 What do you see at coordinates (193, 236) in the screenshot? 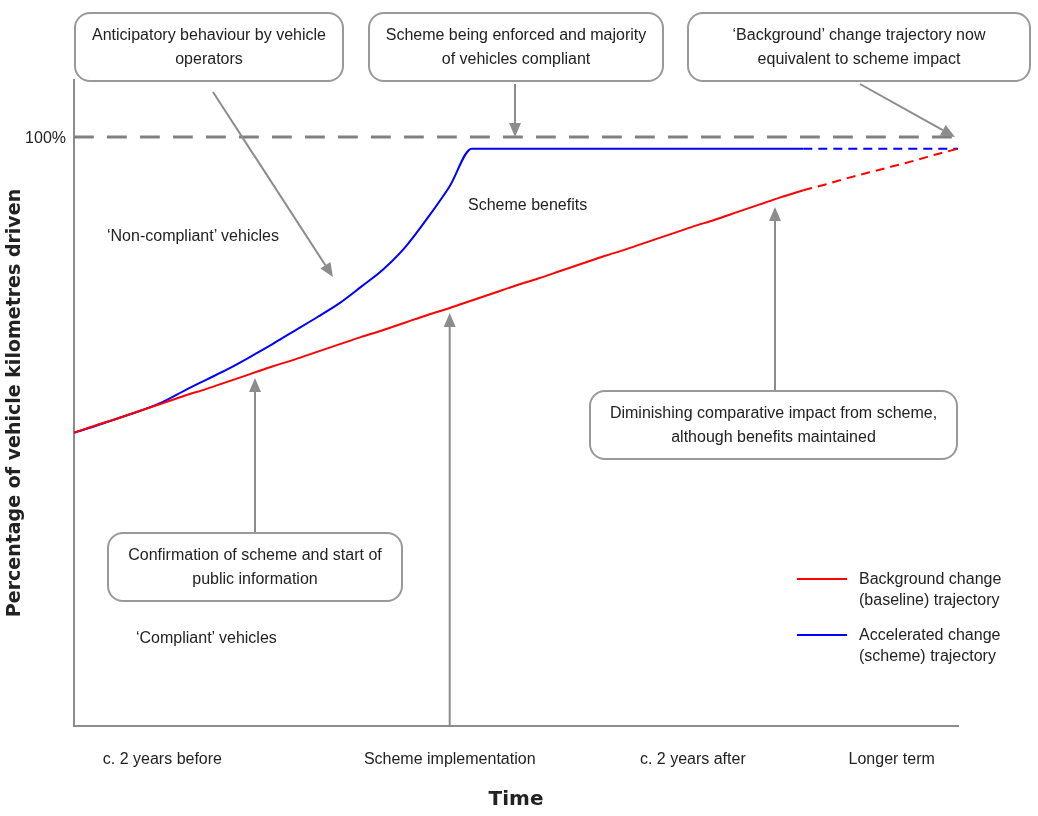
I see `annotation: ‘Non-compliant’ vehicles` at bounding box center [193, 236].